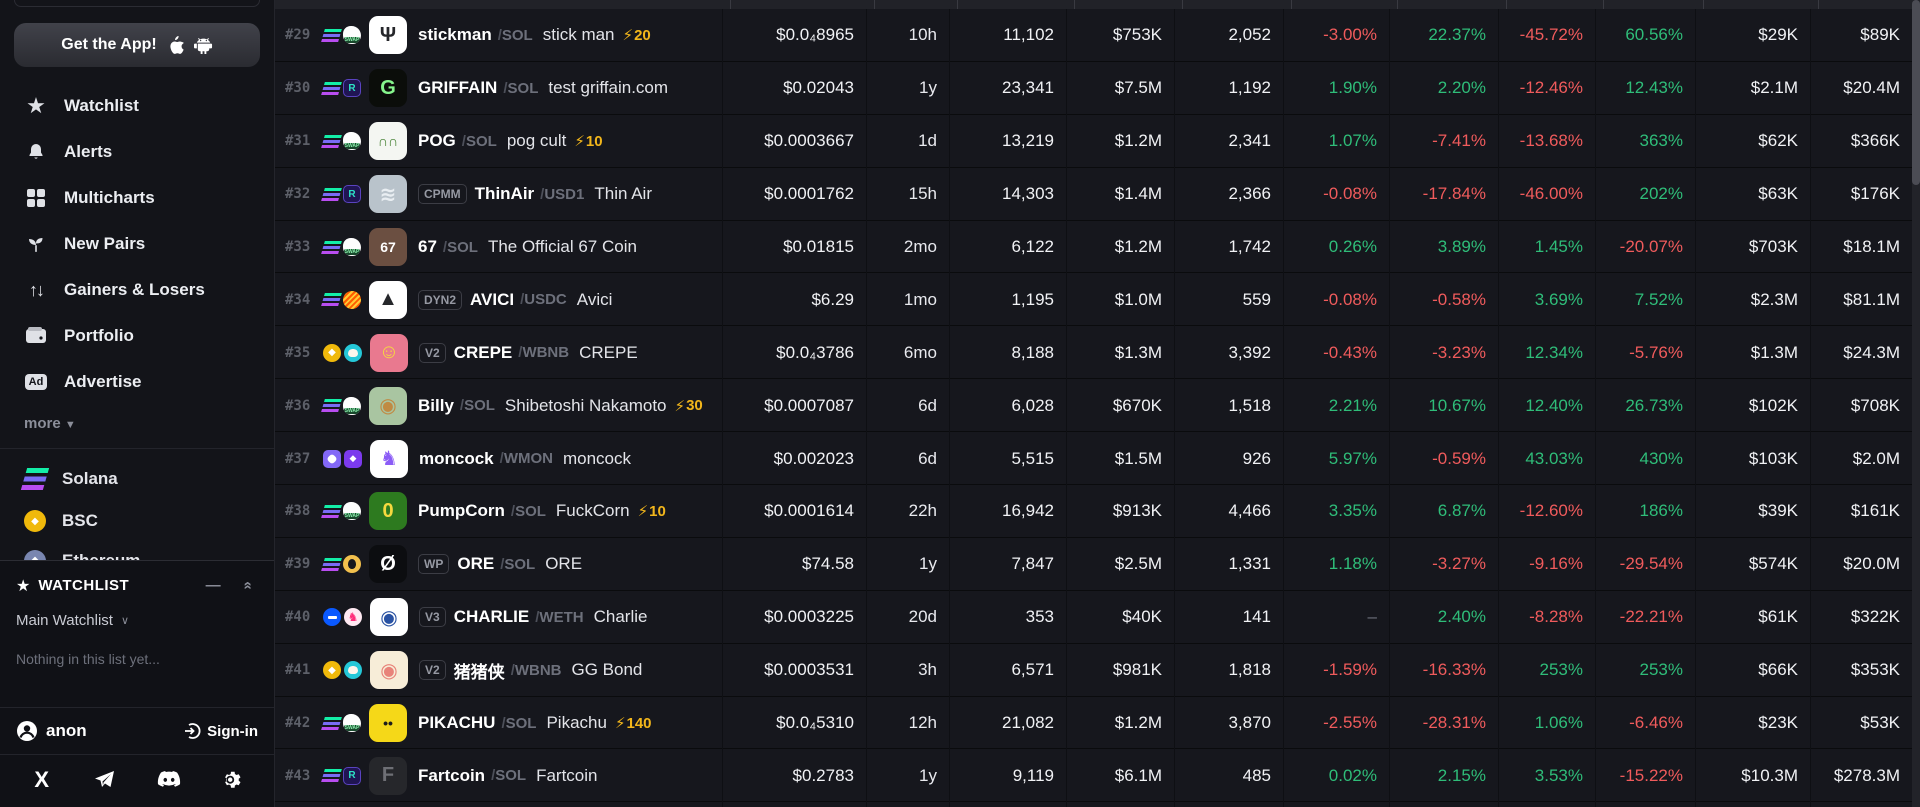 The width and height of the screenshot is (1920, 807). Describe the element at coordinates (1120, 353) in the screenshot. I see `volume-cell: $1.3M` at that location.